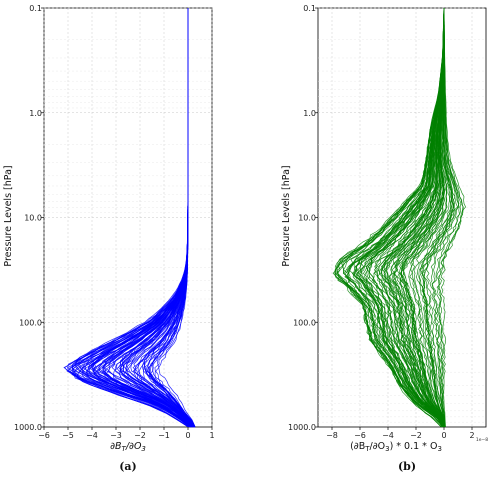 Image resolution: width=500 pixels, height=477 pixels. I want to click on panel-b-ytick-label-1: 1.0, so click(309, 113).